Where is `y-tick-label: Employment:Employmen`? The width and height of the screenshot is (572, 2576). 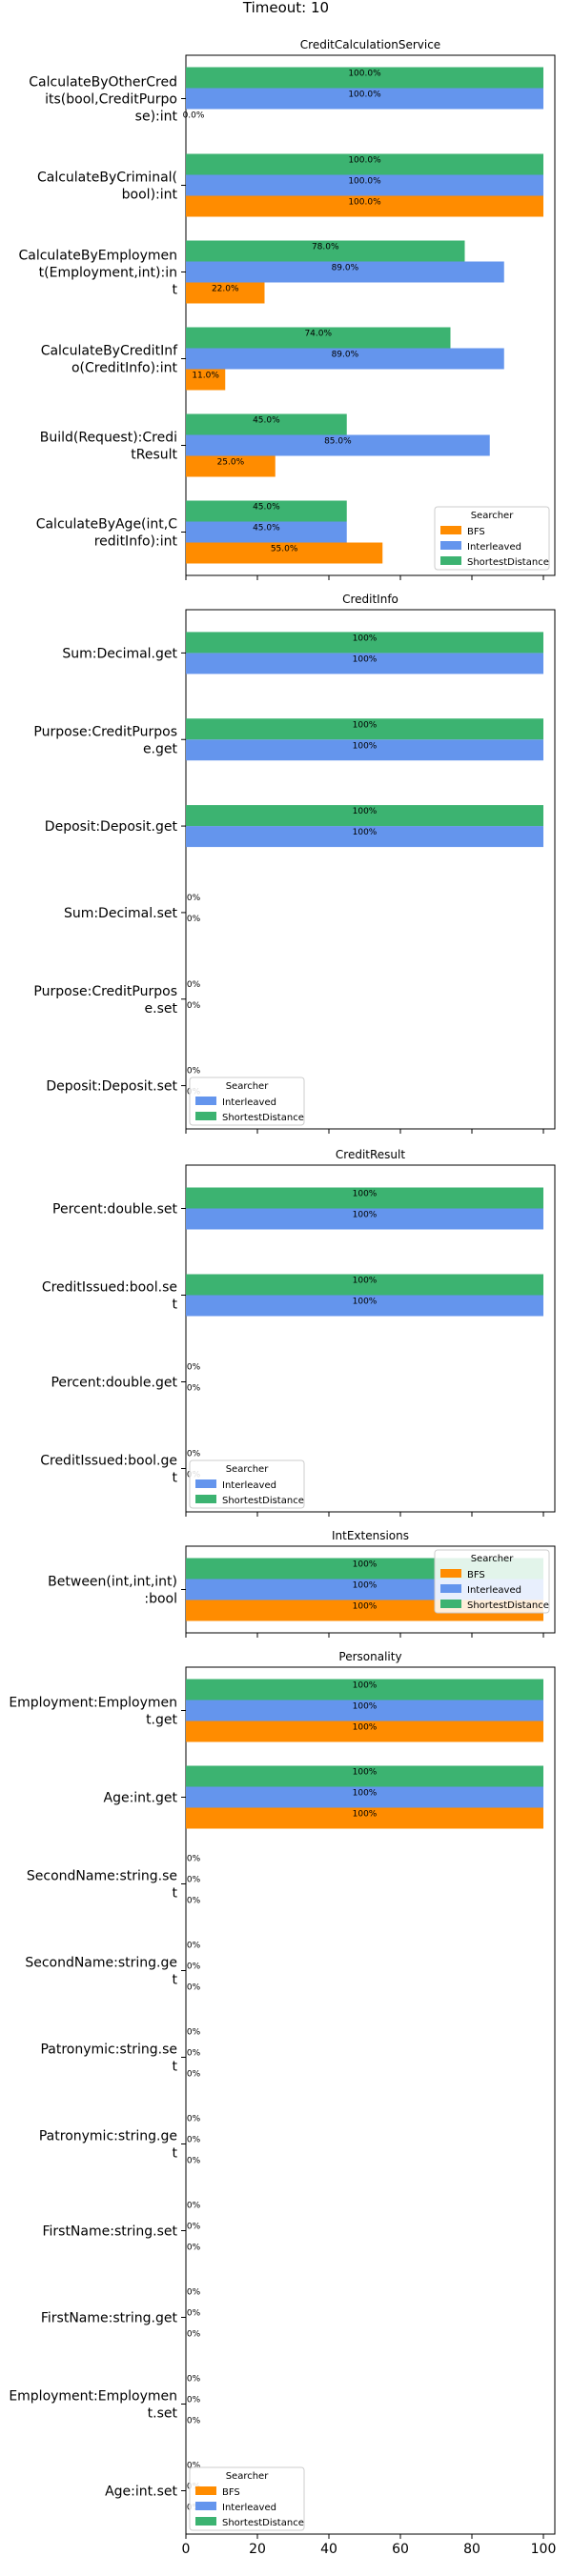
y-tick-label: Employment:Employmen is located at coordinates (93, 2397).